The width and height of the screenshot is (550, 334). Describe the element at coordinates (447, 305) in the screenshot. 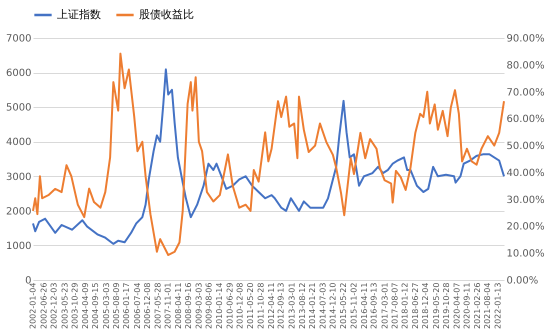

I see `x-tick-label: 2019-10-28` at that location.